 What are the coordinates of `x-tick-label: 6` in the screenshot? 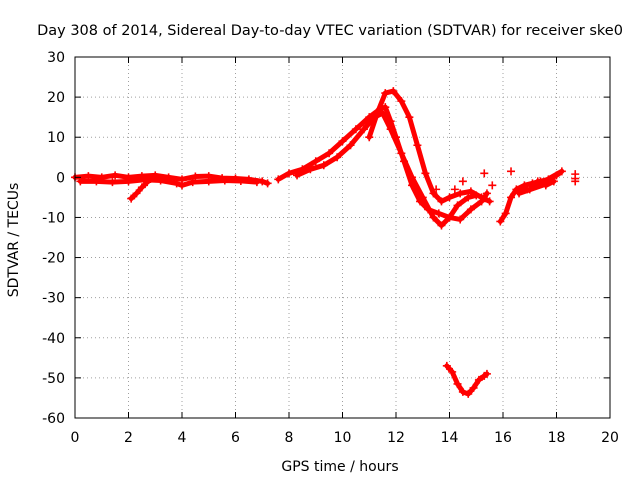 It's located at (235, 438).